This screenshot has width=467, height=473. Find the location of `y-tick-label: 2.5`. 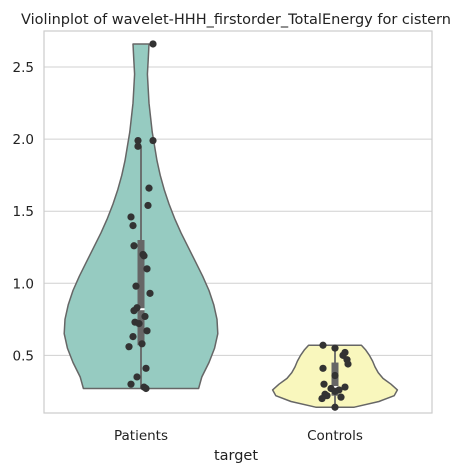

y-tick-label: 2.5 is located at coordinates (23, 68).